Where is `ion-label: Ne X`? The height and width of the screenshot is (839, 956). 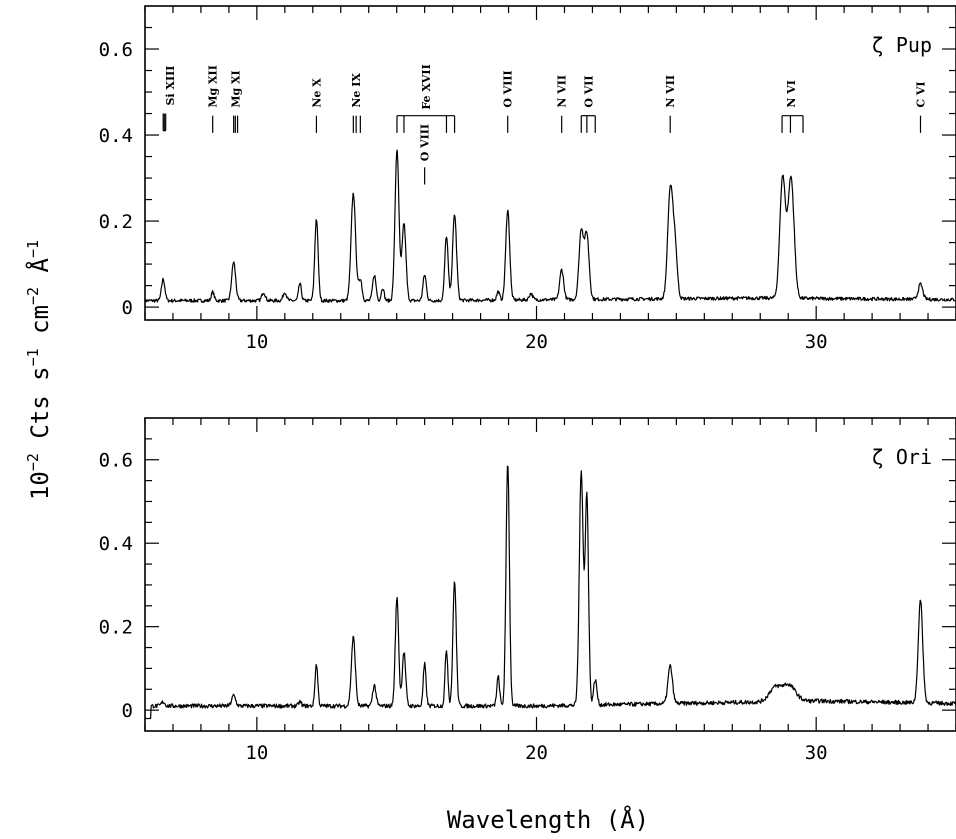
ion-label: Ne X is located at coordinates (316, 93).